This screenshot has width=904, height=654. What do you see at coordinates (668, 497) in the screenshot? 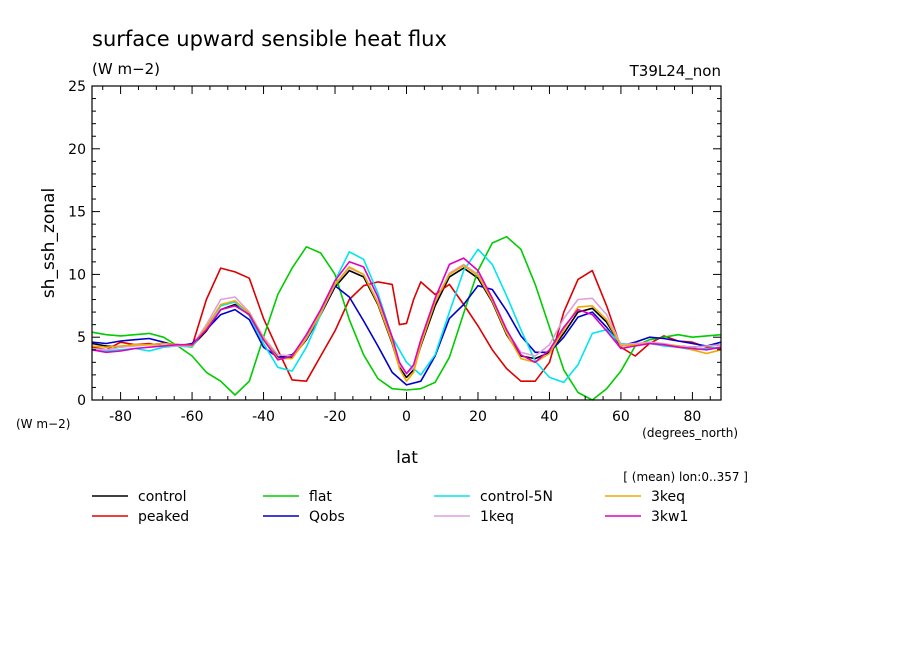
I see `legend-label-3keq: 3keq` at bounding box center [668, 497].